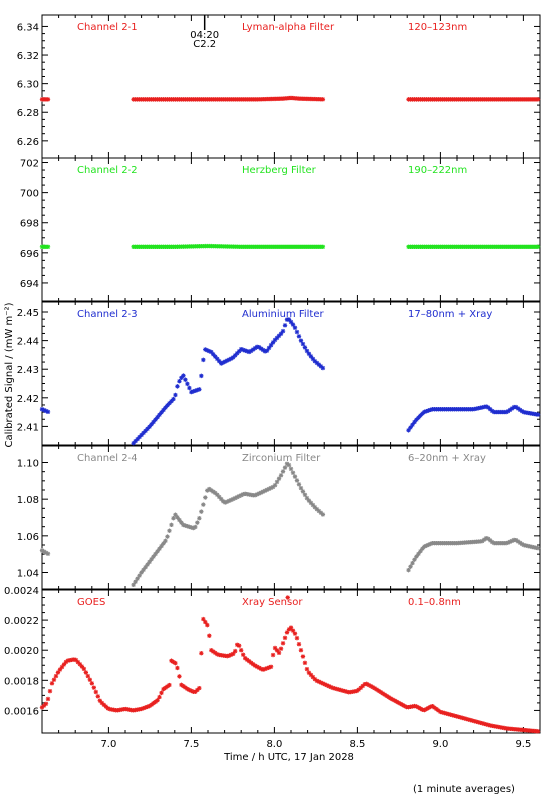 The width and height of the screenshot is (550, 800). What do you see at coordinates (447, 458) in the screenshot?
I see `band-label: 6–20nm + Xray` at bounding box center [447, 458].